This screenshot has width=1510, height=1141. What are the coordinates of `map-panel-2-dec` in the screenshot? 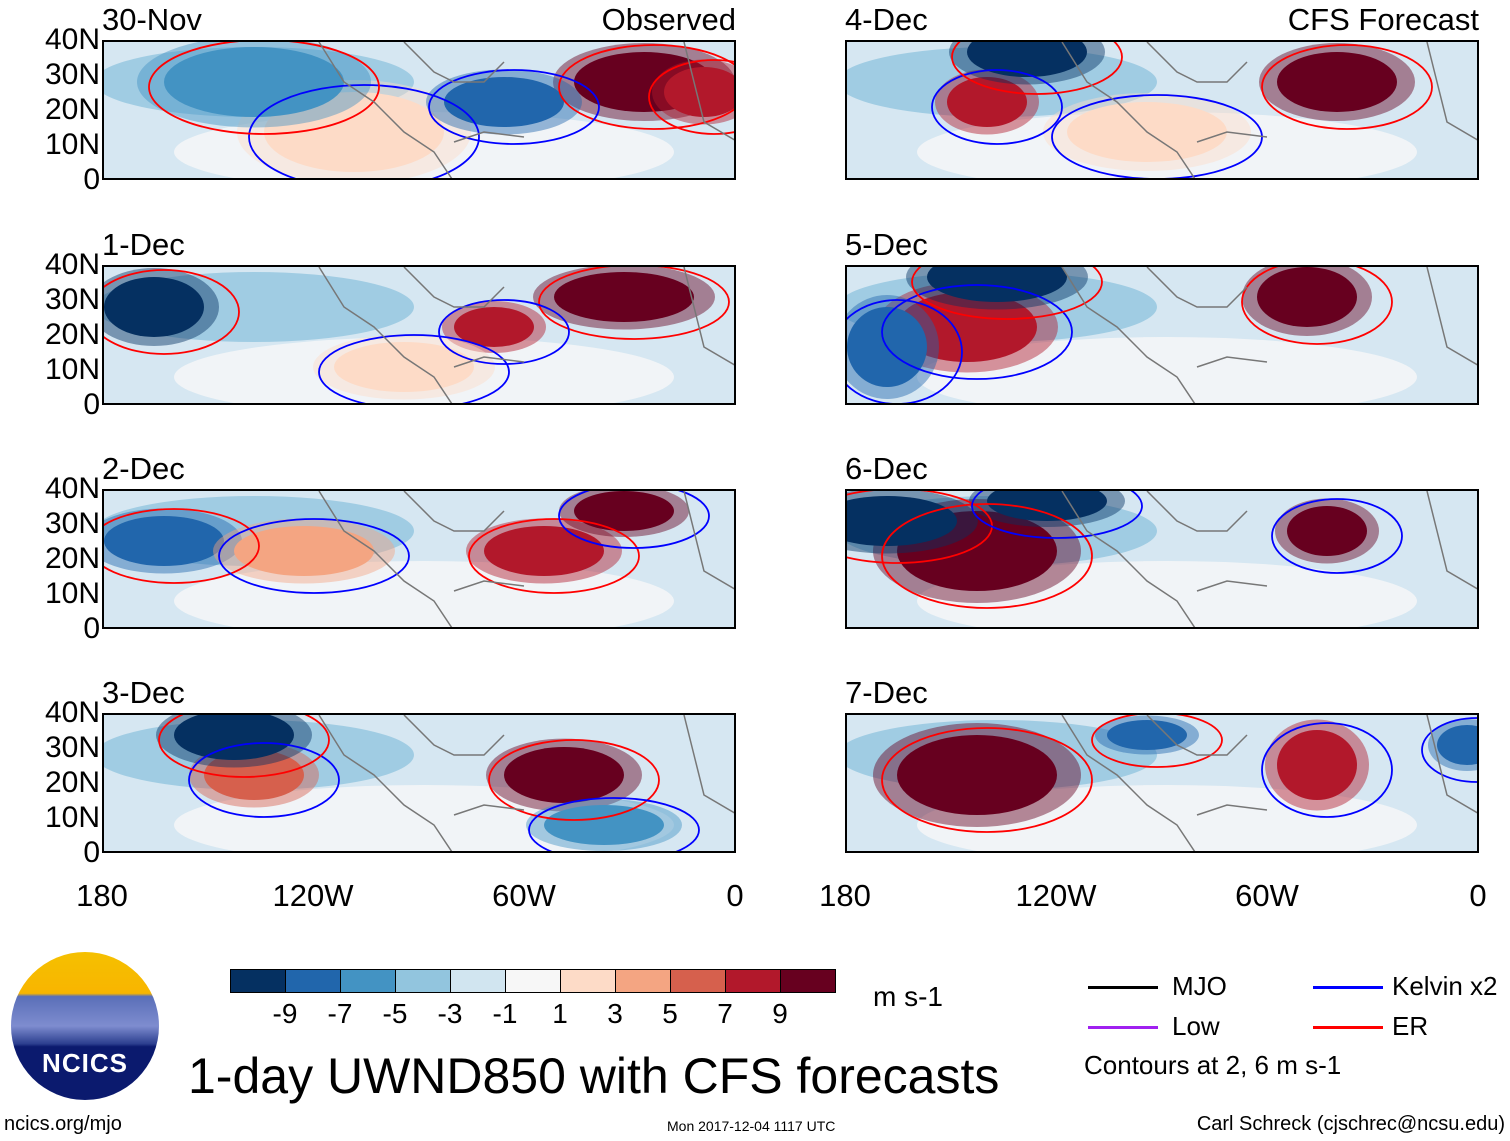 It's located at (419, 559).